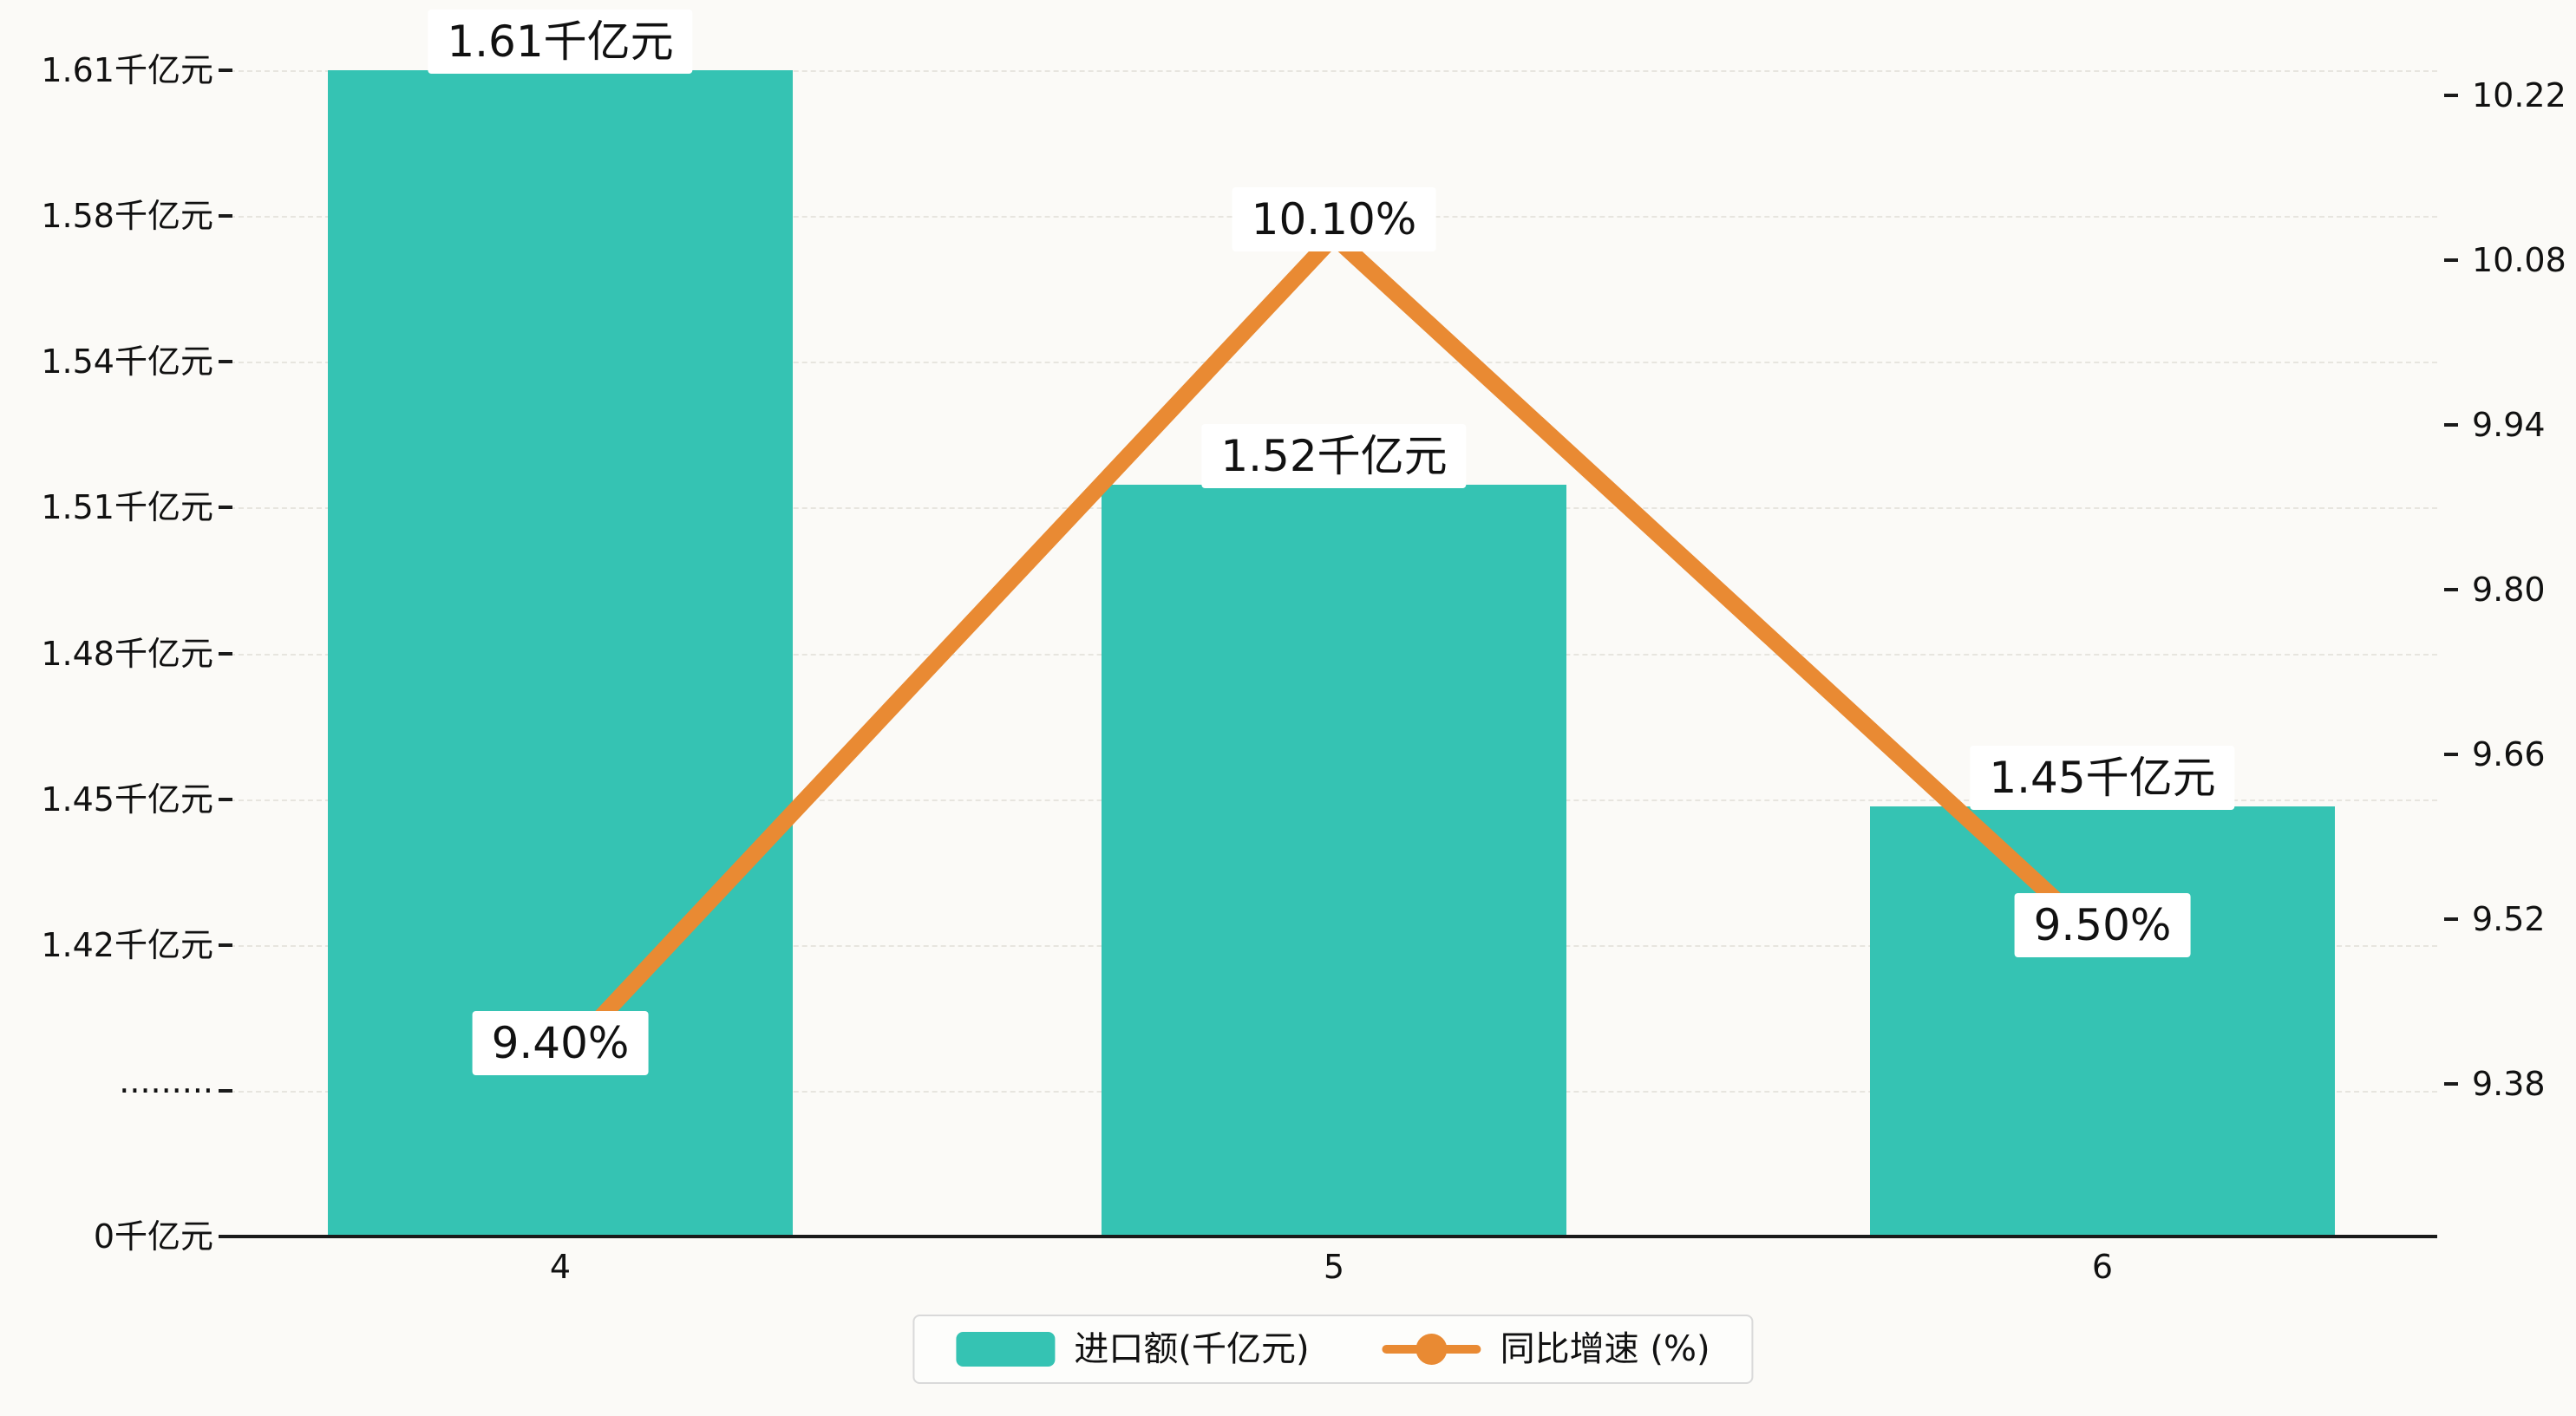 Image resolution: width=2576 pixels, height=1416 pixels. Describe the element at coordinates (2519, 95) in the screenshot. I see `right-axis-tick-label: 10.22` at that location.